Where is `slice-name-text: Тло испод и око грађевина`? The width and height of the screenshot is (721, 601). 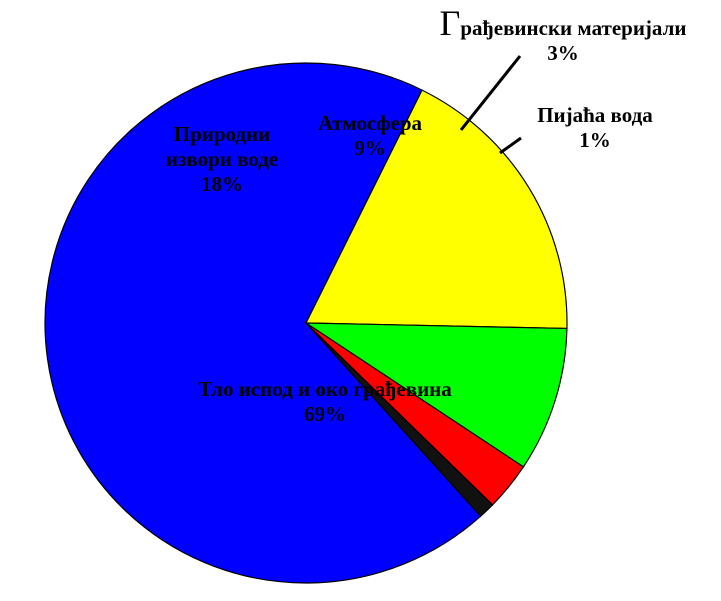 slice-name-text: Тло испод и око грађевина is located at coordinates (325, 389).